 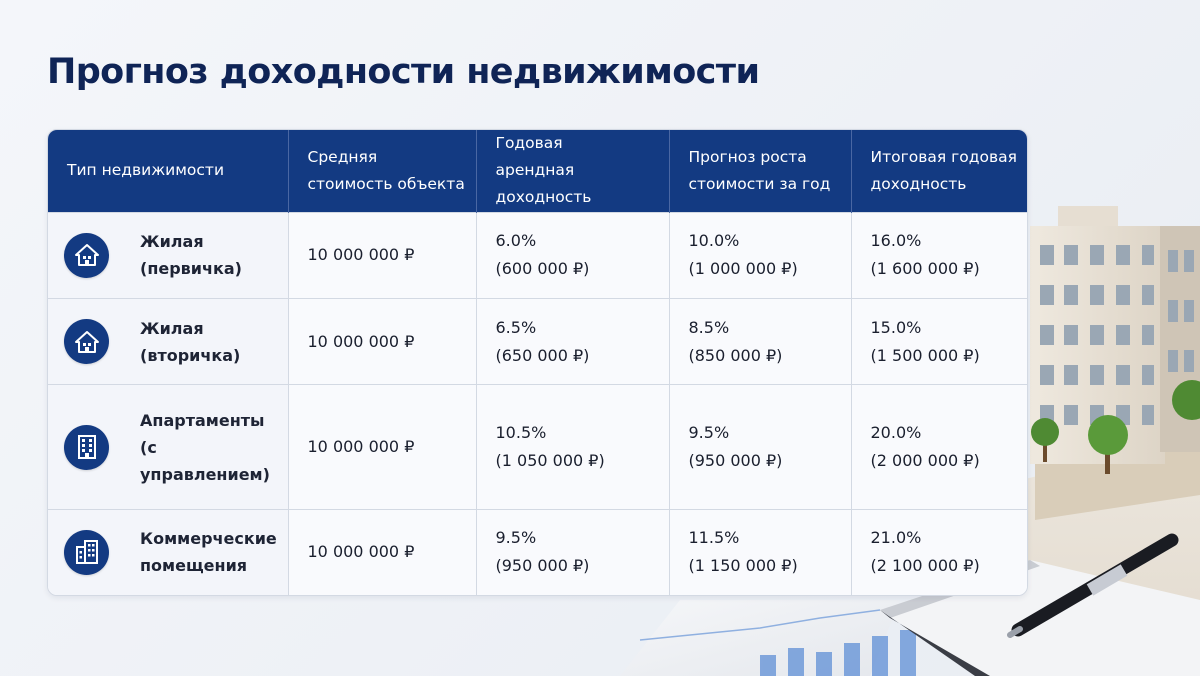 I want to click on type-cell: Апартаменты (с управлением), so click(x=168, y=447).